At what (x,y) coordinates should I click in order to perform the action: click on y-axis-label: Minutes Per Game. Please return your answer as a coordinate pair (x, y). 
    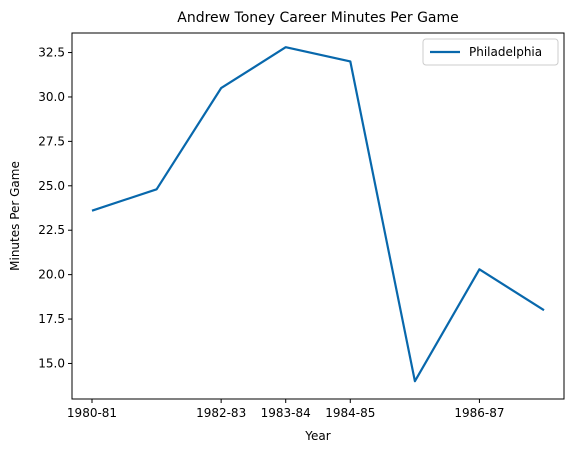
    Looking at the image, I should click on (15, 216).